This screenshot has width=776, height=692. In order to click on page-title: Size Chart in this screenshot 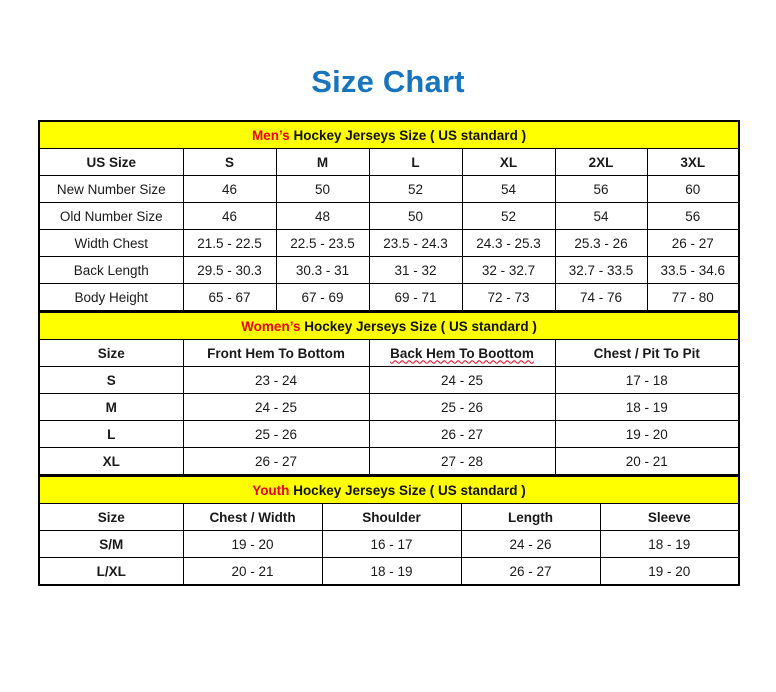, I will do `click(388, 81)`.